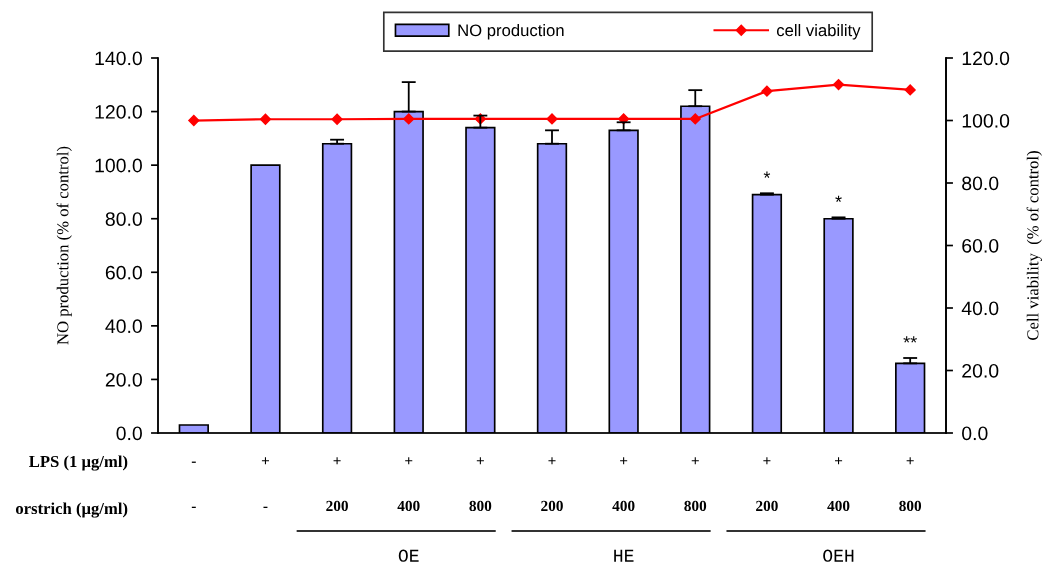 The height and width of the screenshot is (572, 1051). What do you see at coordinates (123, 326) in the screenshot?
I see `y-tick-label: 40.0` at bounding box center [123, 326].